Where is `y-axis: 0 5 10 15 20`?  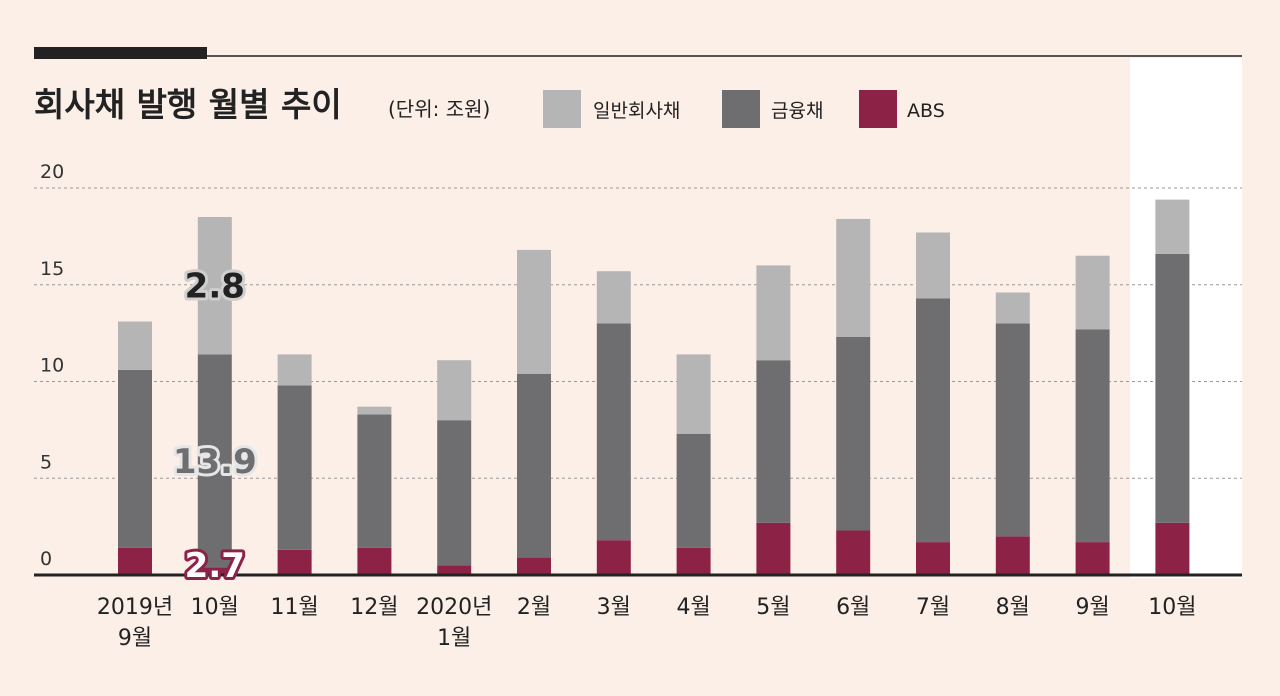
y-axis: 0 5 10 15 20 is located at coordinates (52, 365).